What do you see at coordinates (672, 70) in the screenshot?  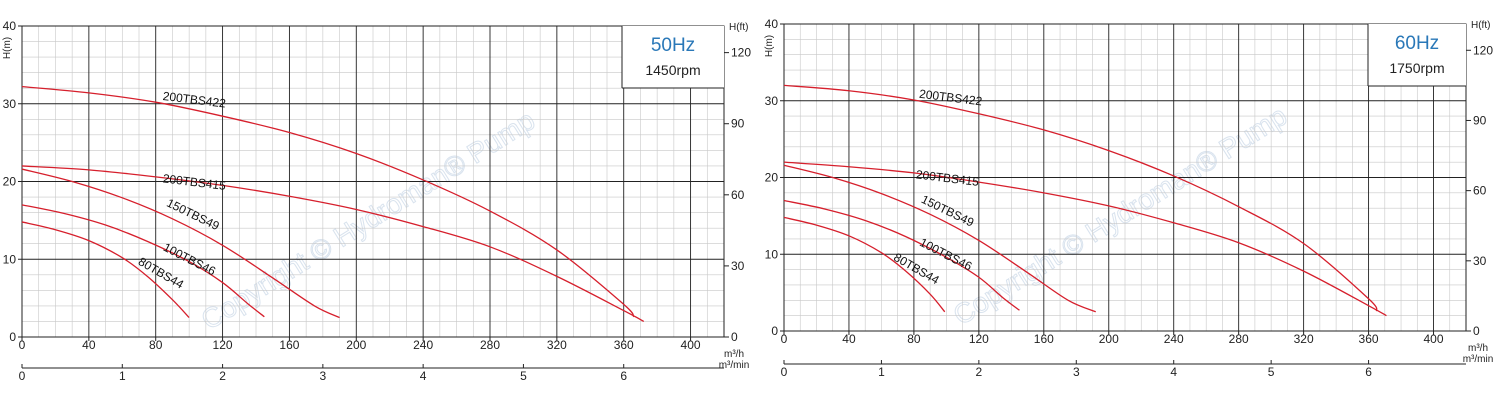 I see `rpm-label: 1450rpm` at bounding box center [672, 70].